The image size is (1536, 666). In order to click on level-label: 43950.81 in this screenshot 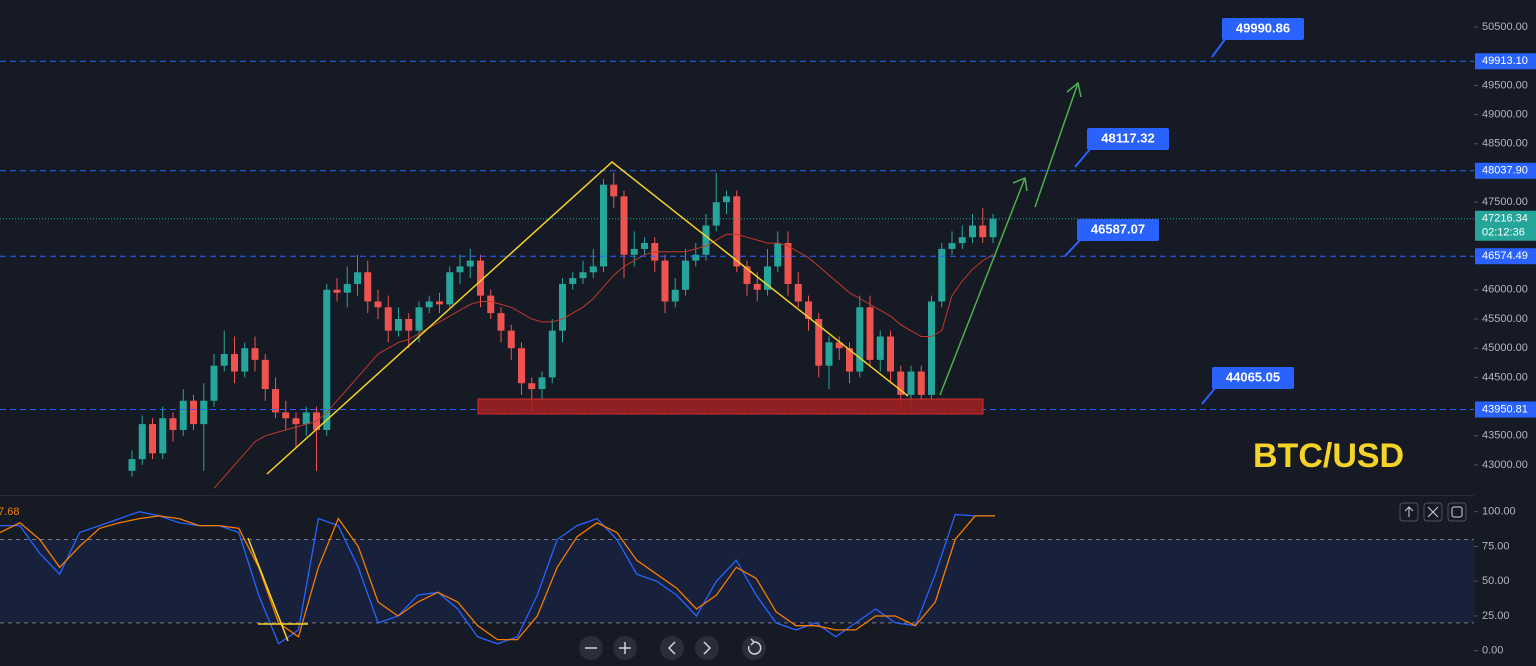, I will do `click(1505, 409)`.